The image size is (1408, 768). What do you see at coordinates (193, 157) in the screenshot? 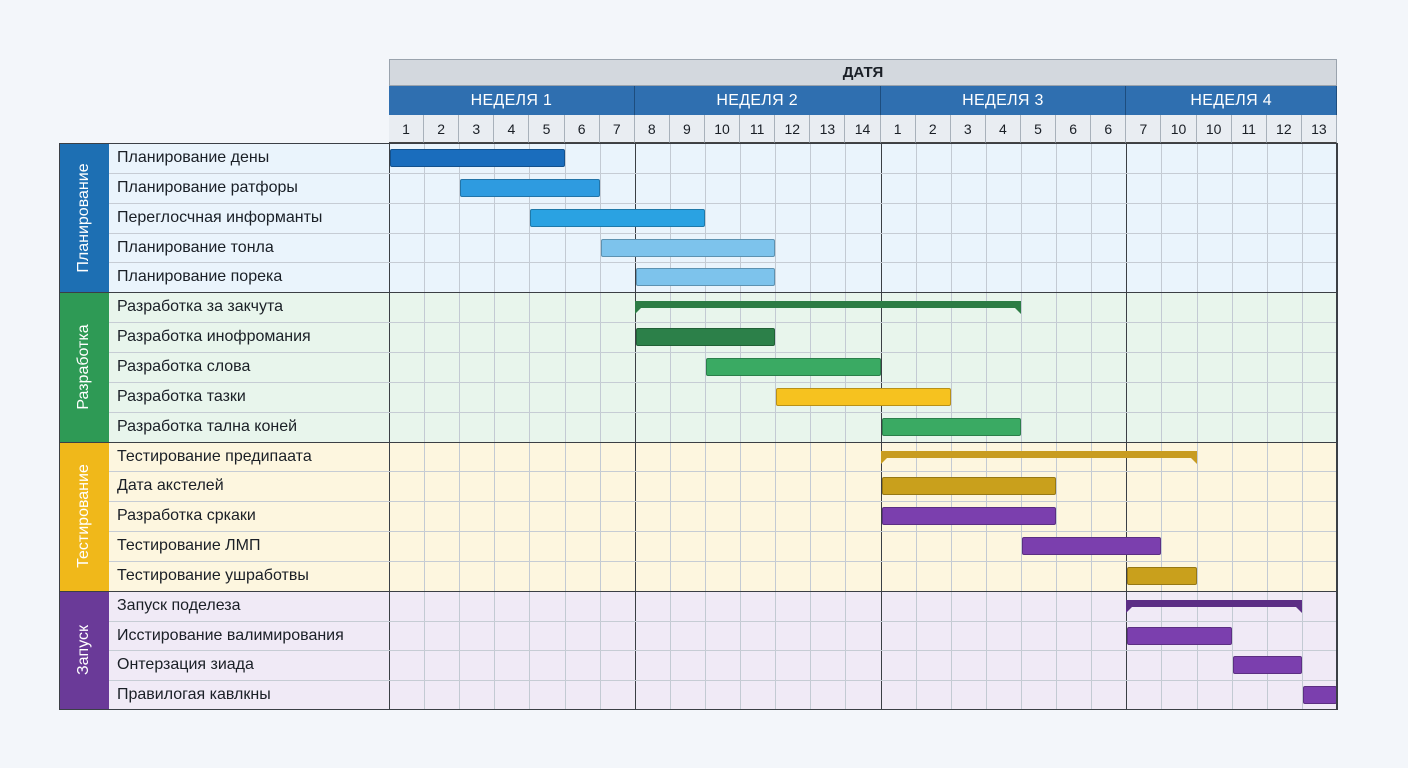
I see `task-label: Планирование дены` at bounding box center [193, 157].